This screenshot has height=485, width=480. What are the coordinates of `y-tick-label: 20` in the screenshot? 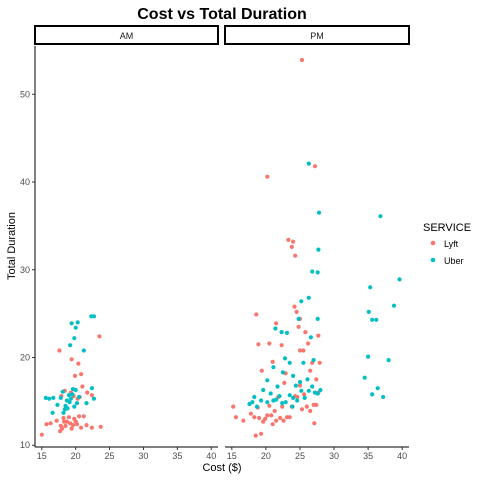 It's located at (25, 357).